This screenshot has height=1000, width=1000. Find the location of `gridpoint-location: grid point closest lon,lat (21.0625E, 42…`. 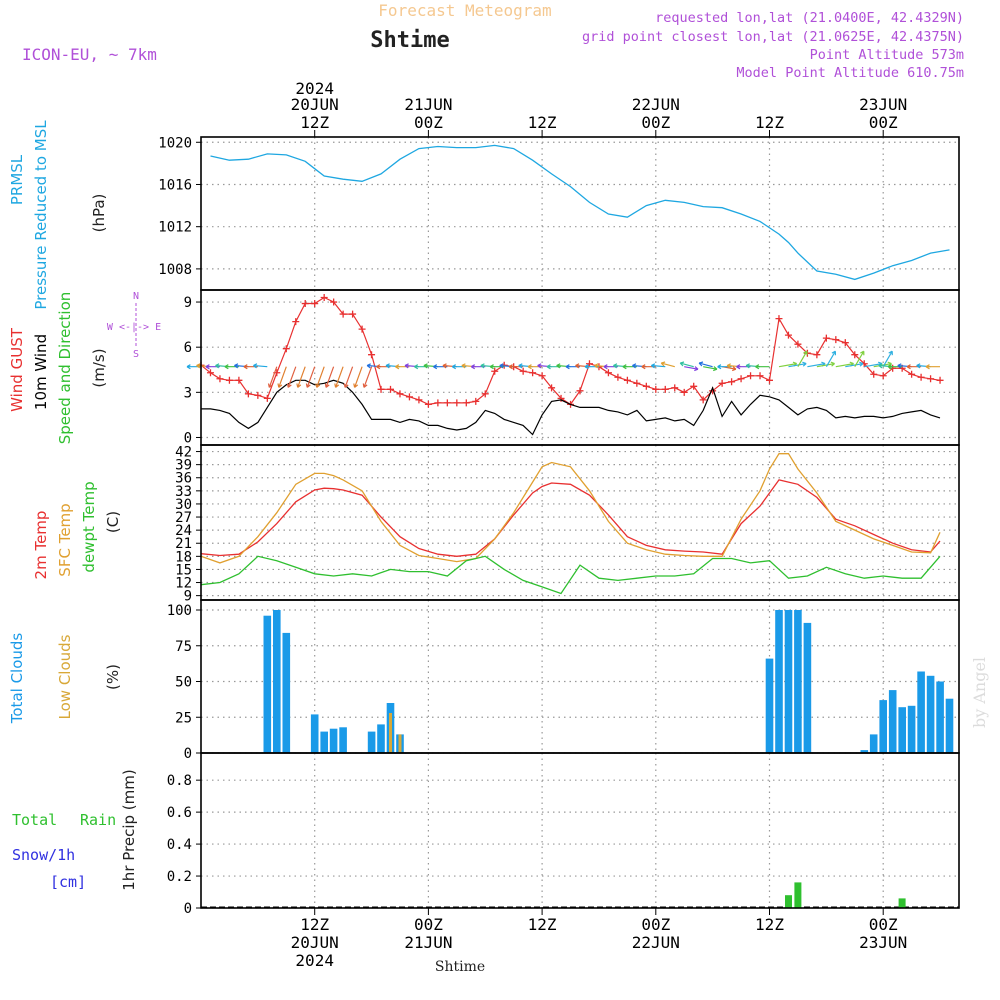

gridpoint-location: grid point closest lon,lat (21.0625E, 42… is located at coordinates (773, 37).